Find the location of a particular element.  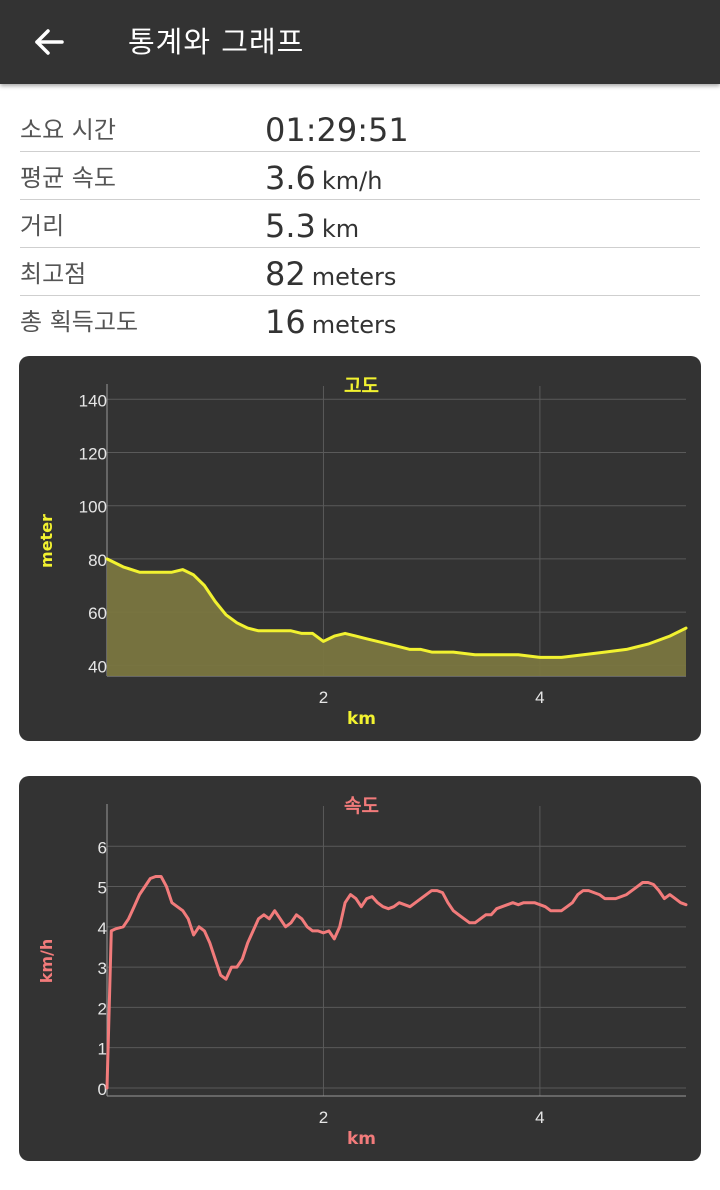

y-tick-label: 2 is located at coordinates (102, 1008).